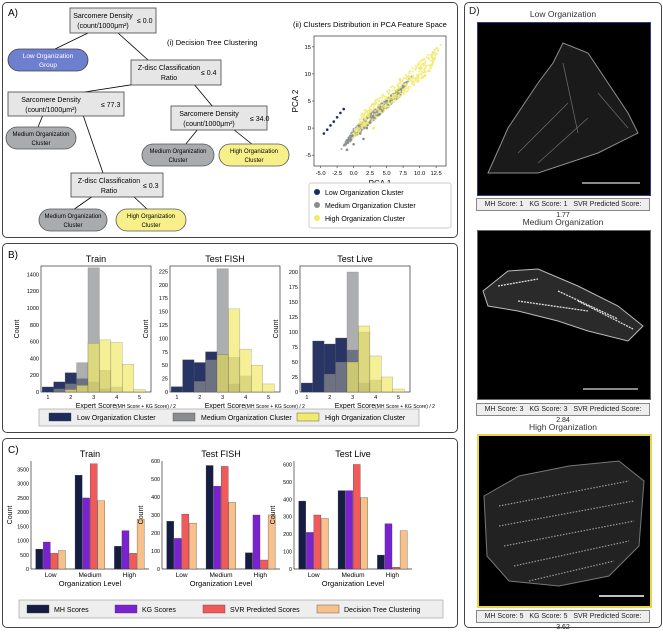 This screenshot has width=663, height=633. Describe the element at coordinates (309, 102) in the screenshot. I see `pca-y-tick-label: 5` at that location.